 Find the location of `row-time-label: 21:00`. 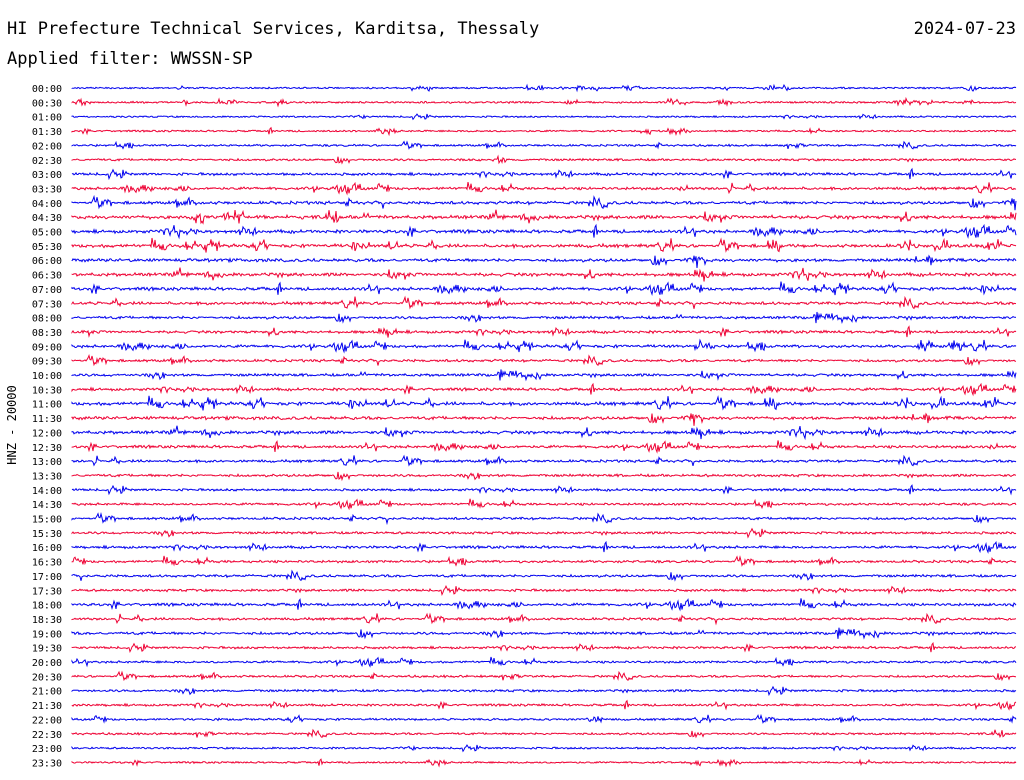

row-time-label: 21:00 is located at coordinates (47, 692).